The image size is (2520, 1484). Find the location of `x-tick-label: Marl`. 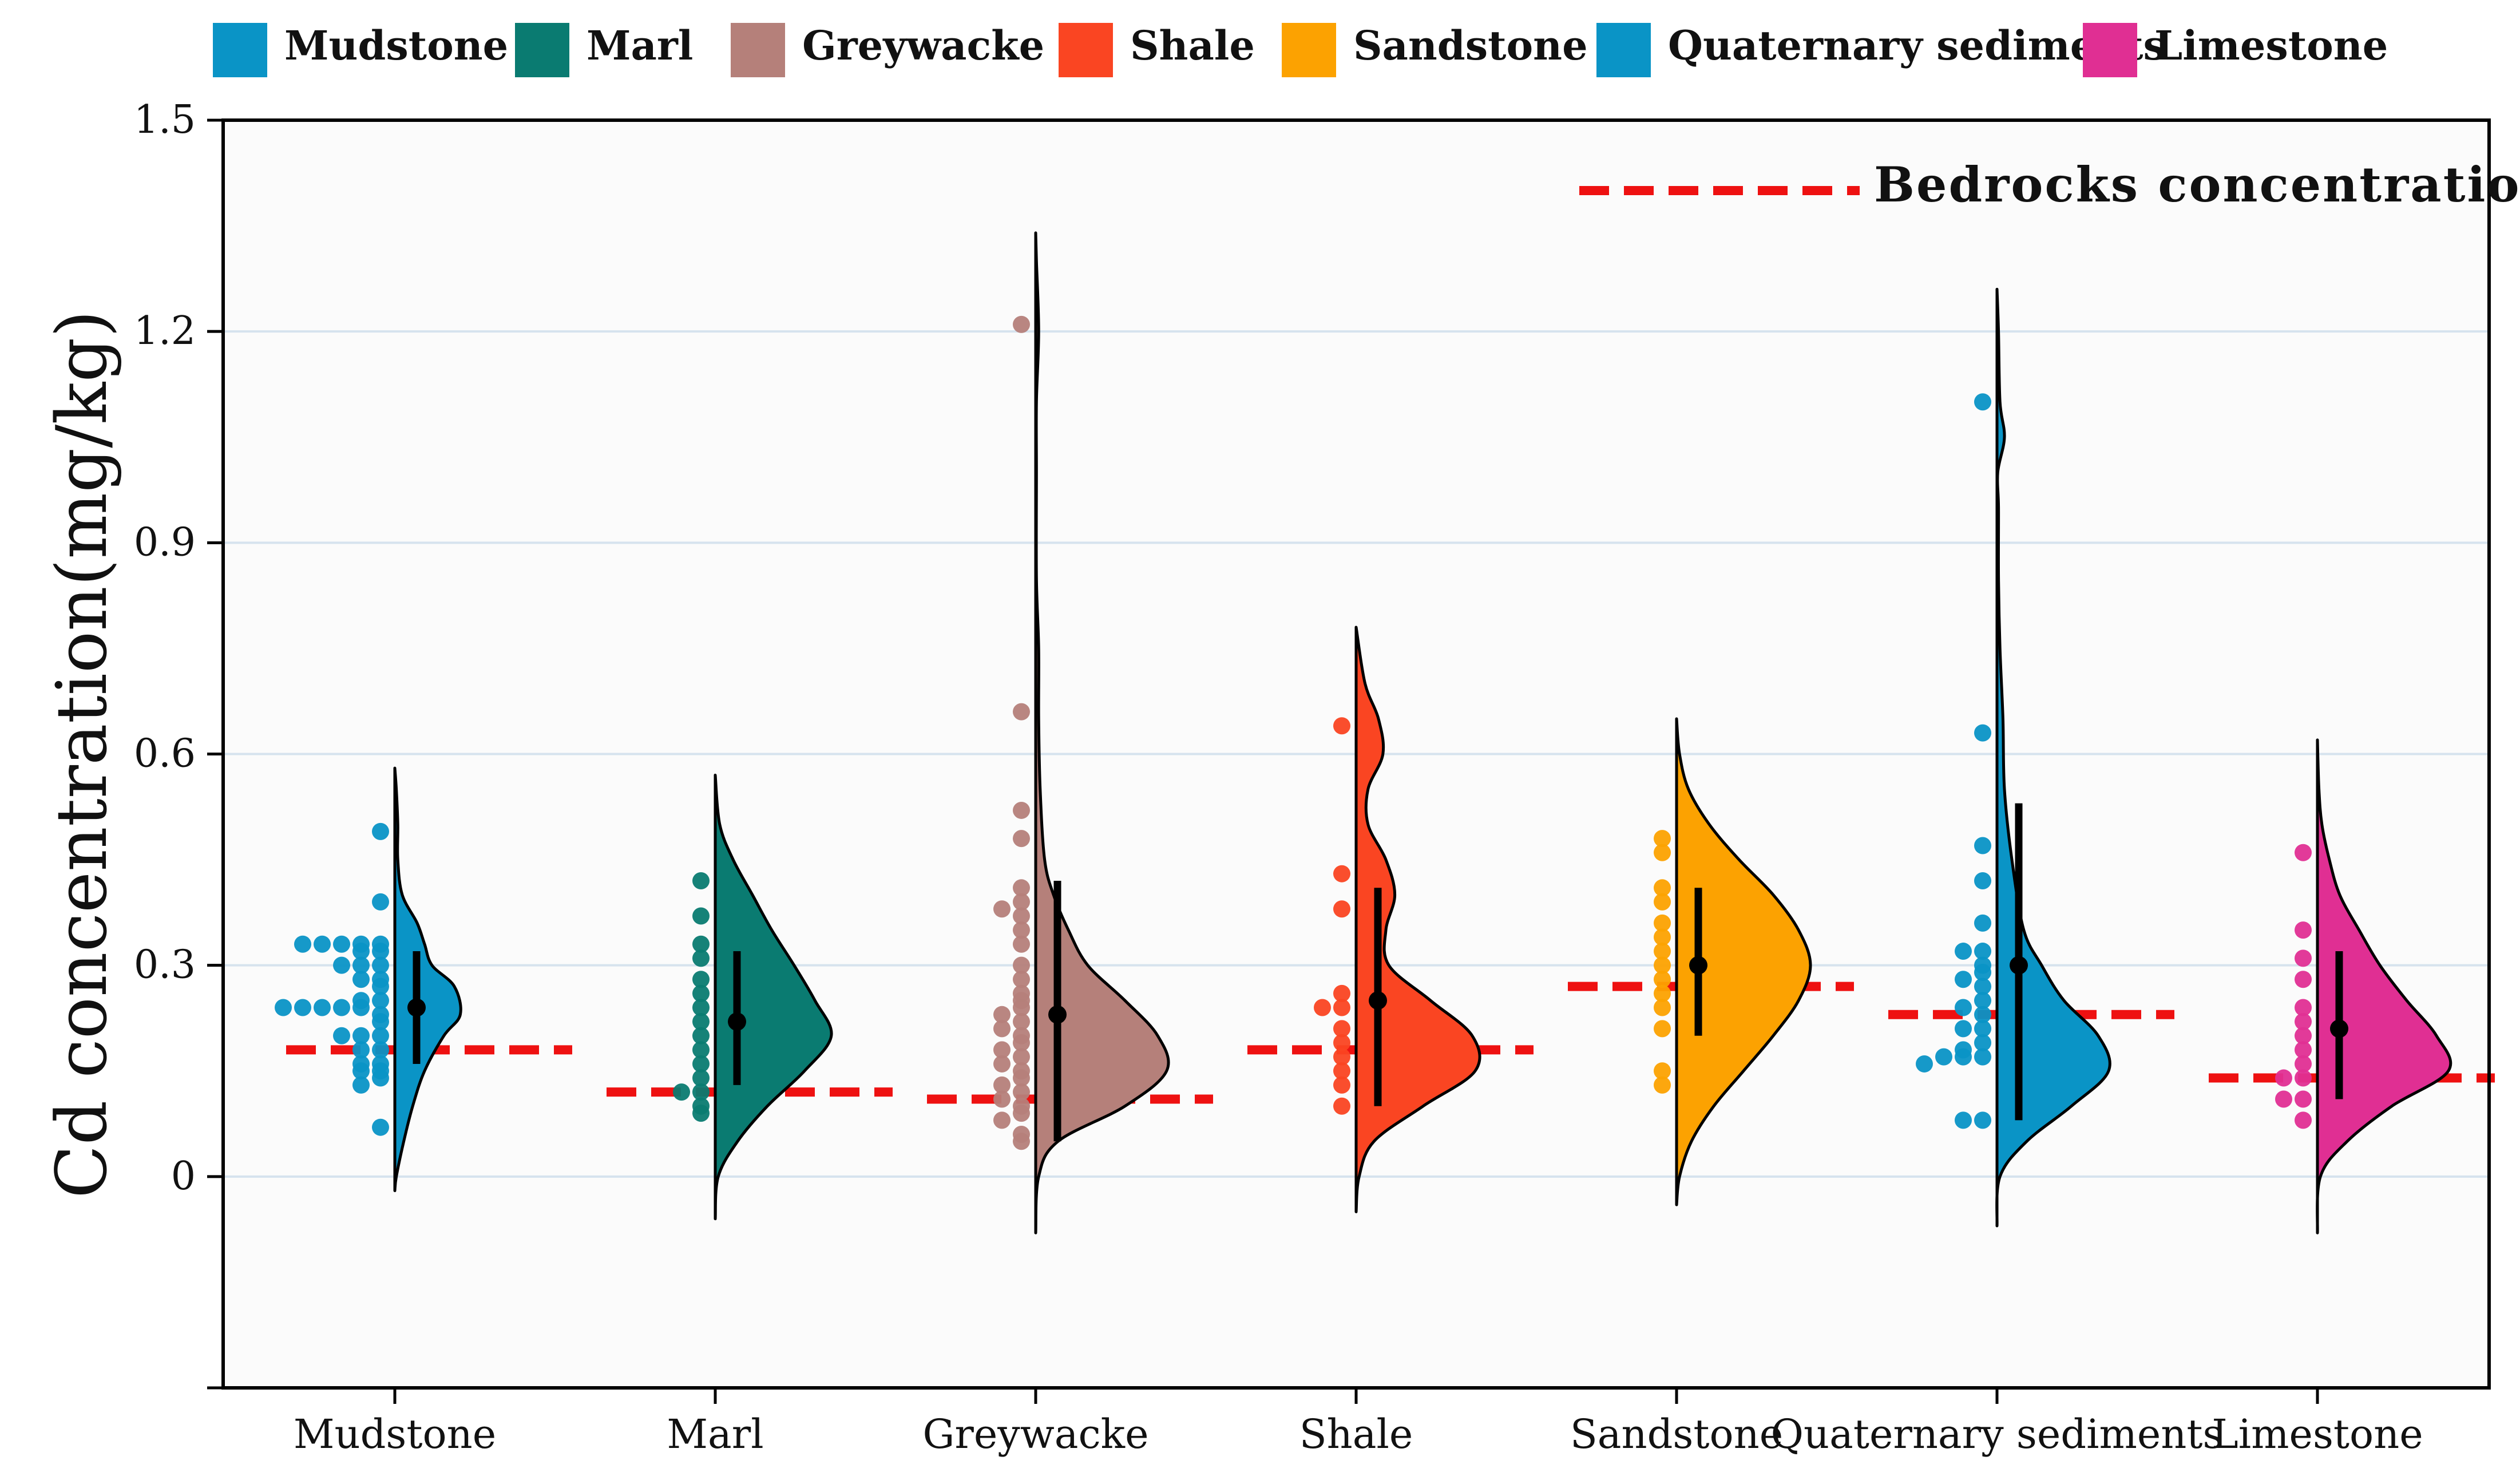

x-tick-label: Marl is located at coordinates (715, 1434).